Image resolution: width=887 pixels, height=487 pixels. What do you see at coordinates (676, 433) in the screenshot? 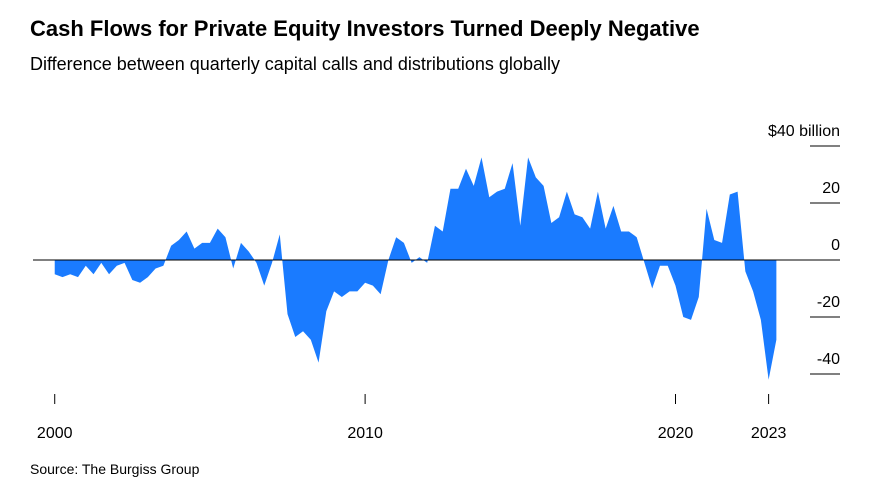
I see `x-tick-label: 2020` at bounding box center [676, 433].